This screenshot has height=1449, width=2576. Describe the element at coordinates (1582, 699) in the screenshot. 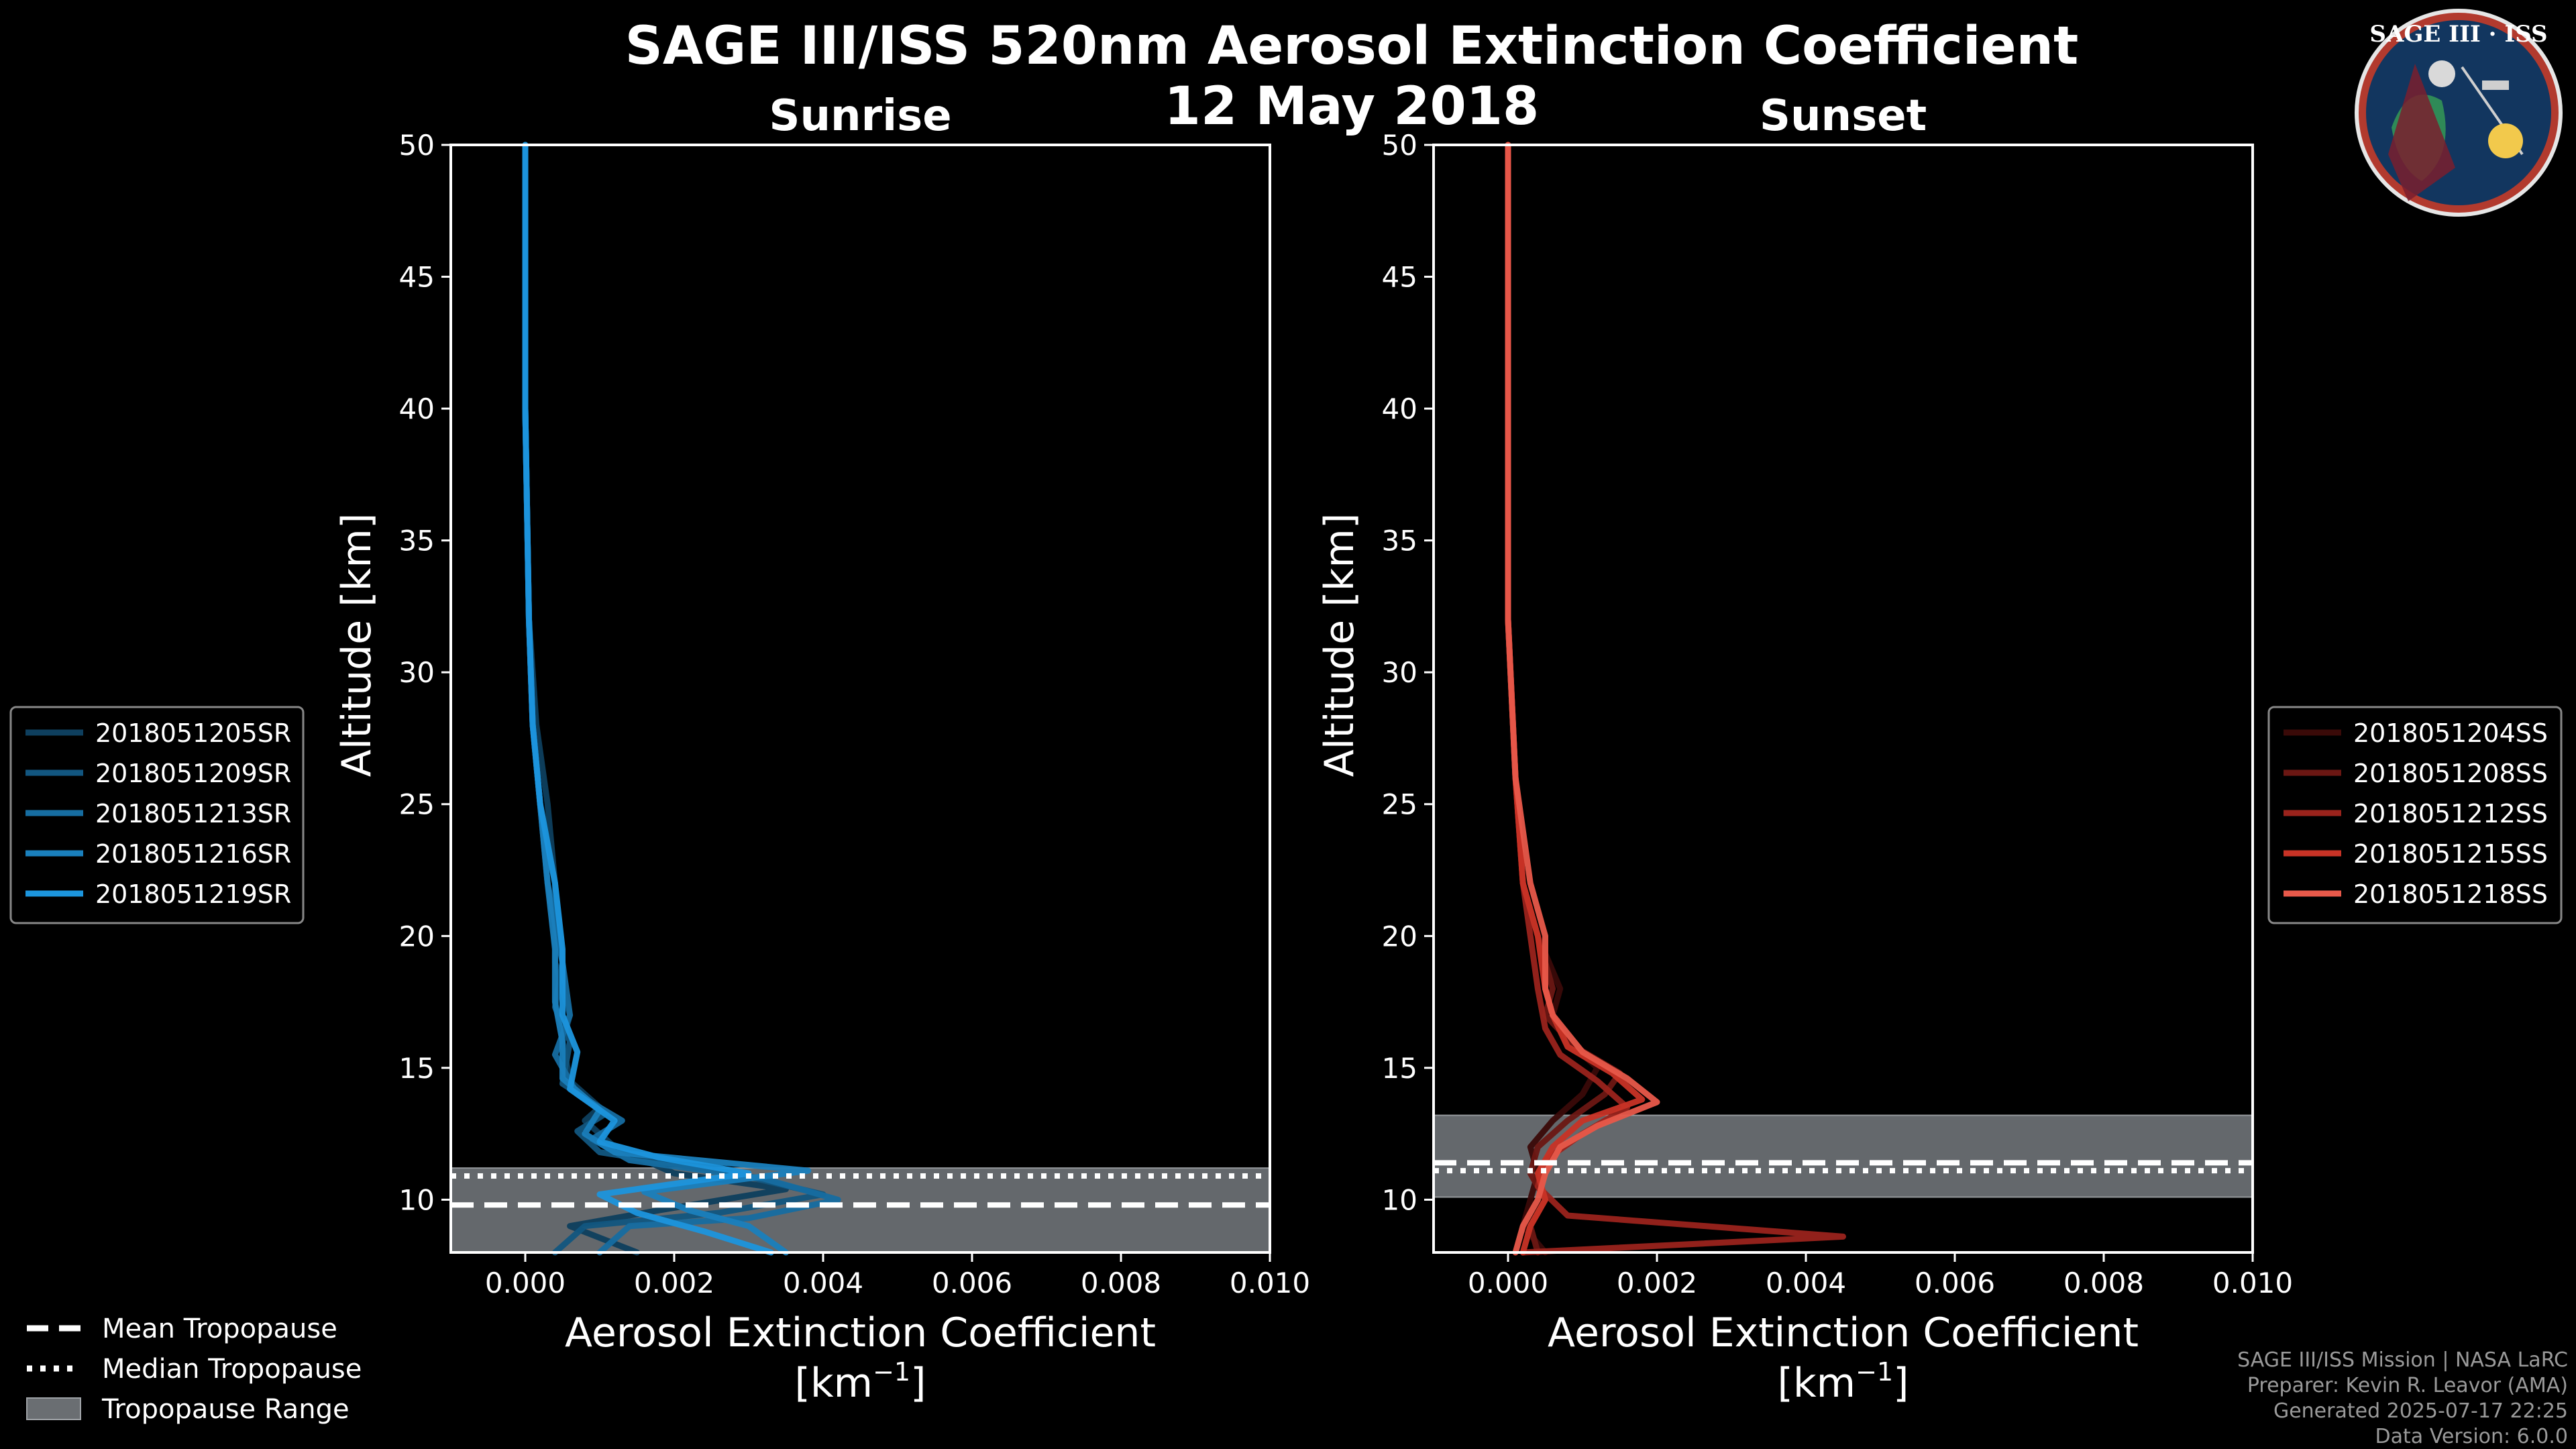

I see `series-line-2018051218SS` at that location.